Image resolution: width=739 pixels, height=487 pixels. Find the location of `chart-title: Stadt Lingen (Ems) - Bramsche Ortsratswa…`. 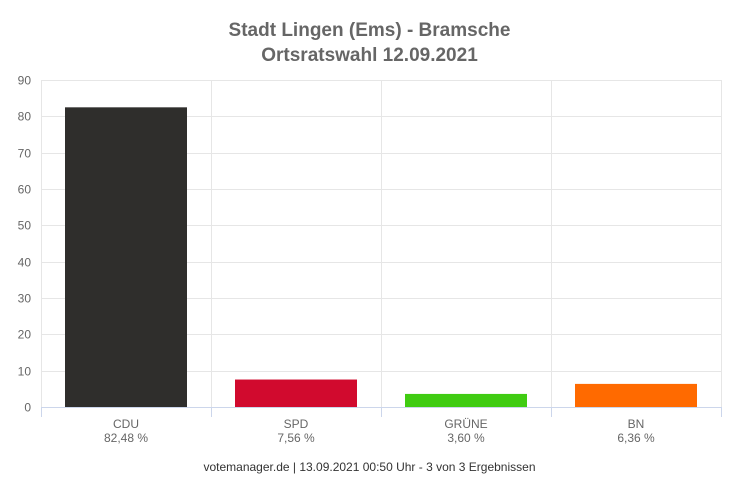

chart-title: Stadt Lingen (Ems) - Bramsche Ortsratswa… is located at coordinates (369, 43).